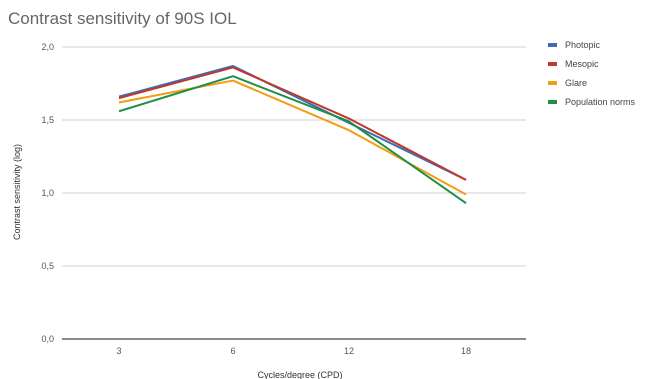 The height and width of the screenshot is (379, 649). What do you see at coordinates (17, 192) in the screenshot?
I see `y-axis-label: Contrast sensitivity (log)` at bounding box center [17, 192].